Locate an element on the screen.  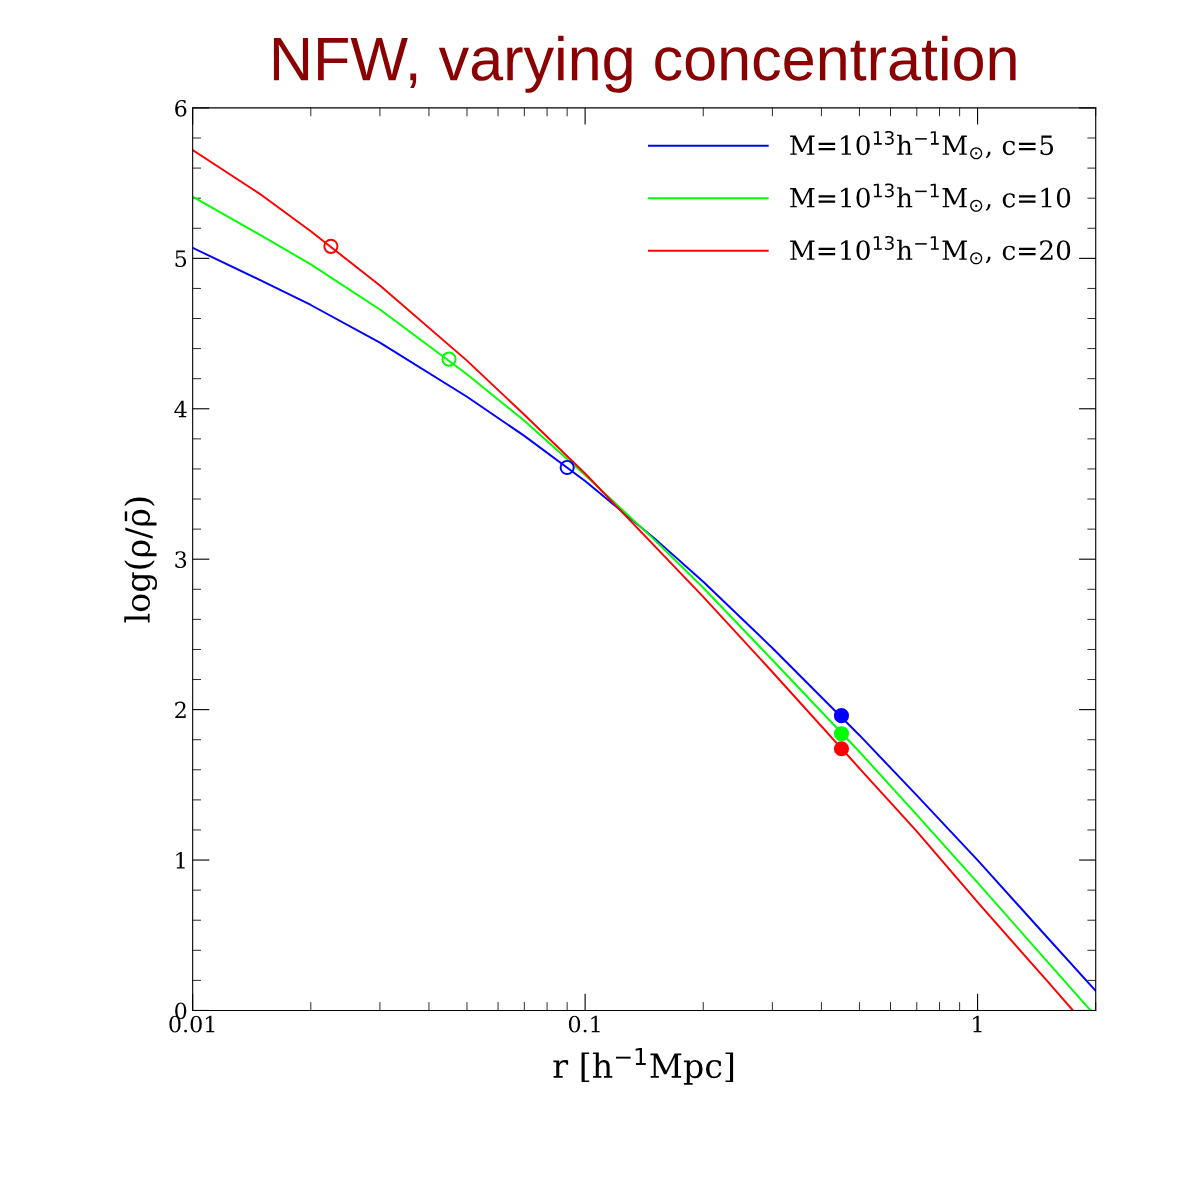
x-axis-title: r [h$^{−1}$Mpc] is located at coordinates (643, 1066).